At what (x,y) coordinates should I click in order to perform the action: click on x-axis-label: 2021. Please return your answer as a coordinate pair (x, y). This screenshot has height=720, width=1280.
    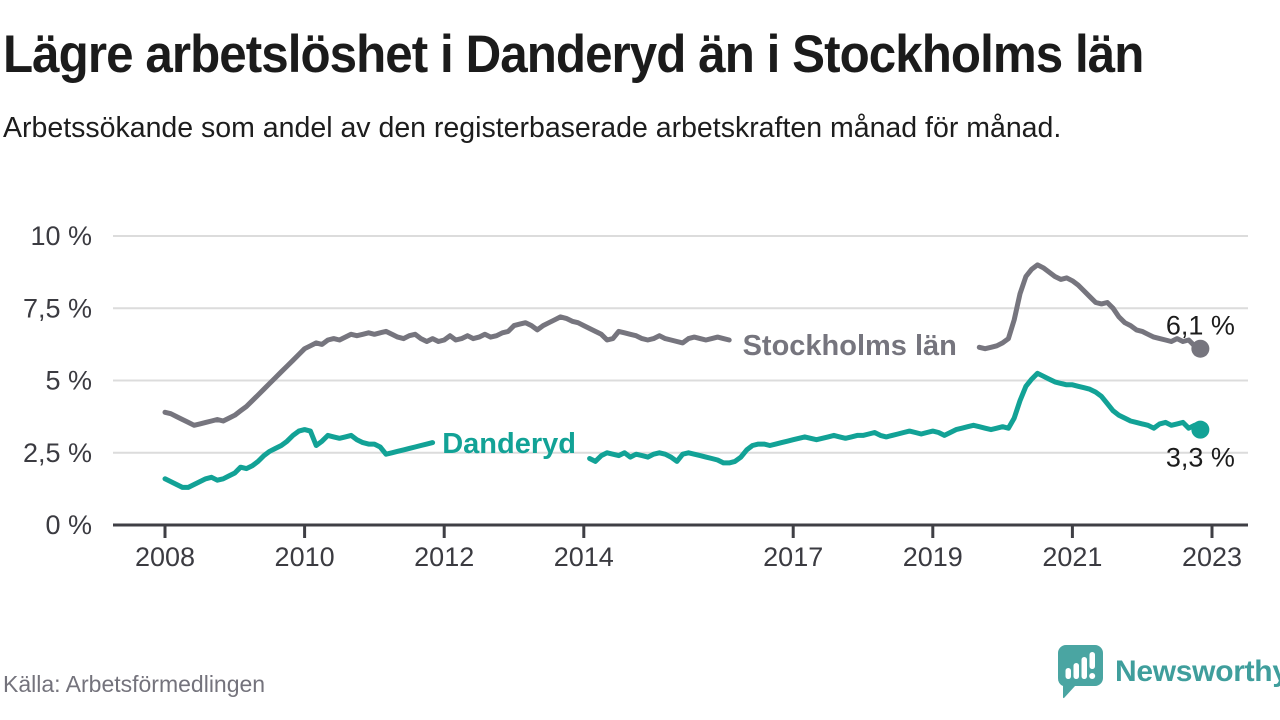
    Looking at the image, I should click on (1072, 557).